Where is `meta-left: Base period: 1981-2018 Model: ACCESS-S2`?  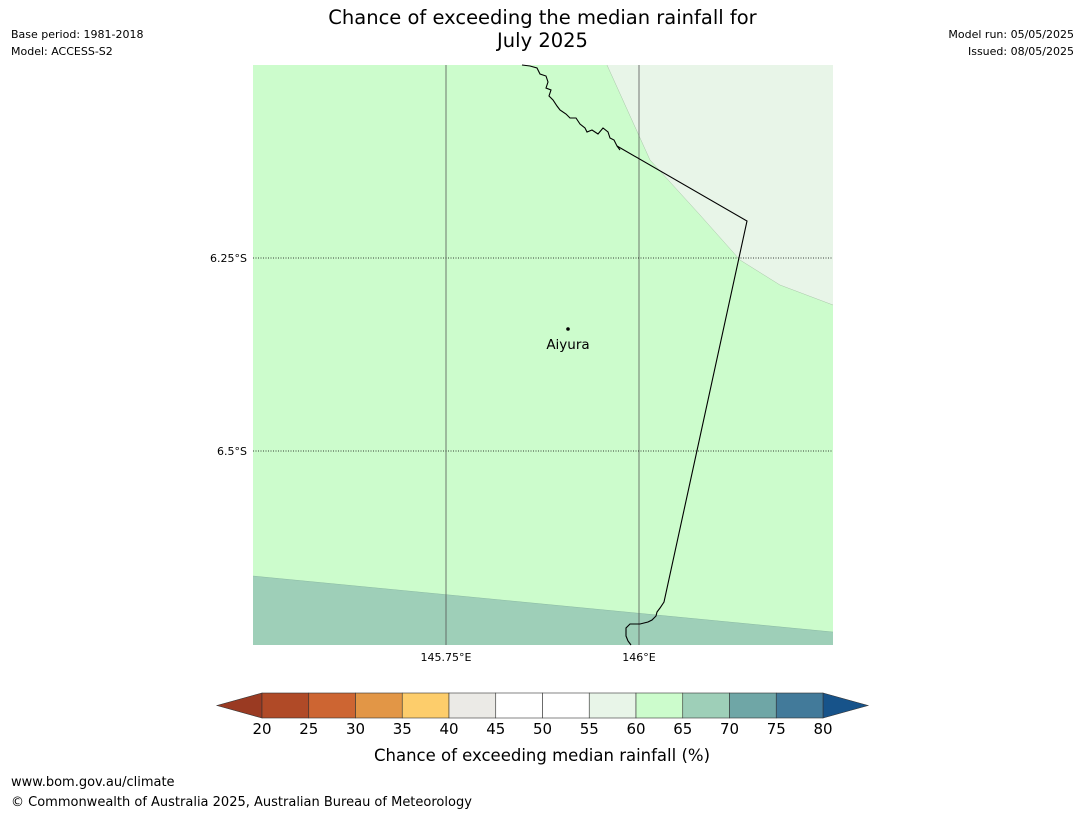 meta-left: Base period: 1981-2018 Model: ACCESS-S2 is located at coordinates (77, 43).